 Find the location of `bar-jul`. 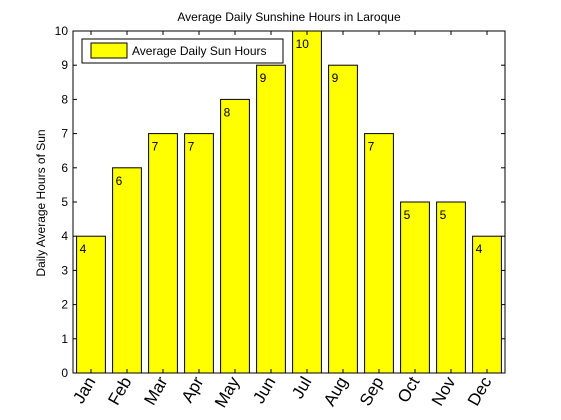

bar-jul is located at coordinates (307, 202).